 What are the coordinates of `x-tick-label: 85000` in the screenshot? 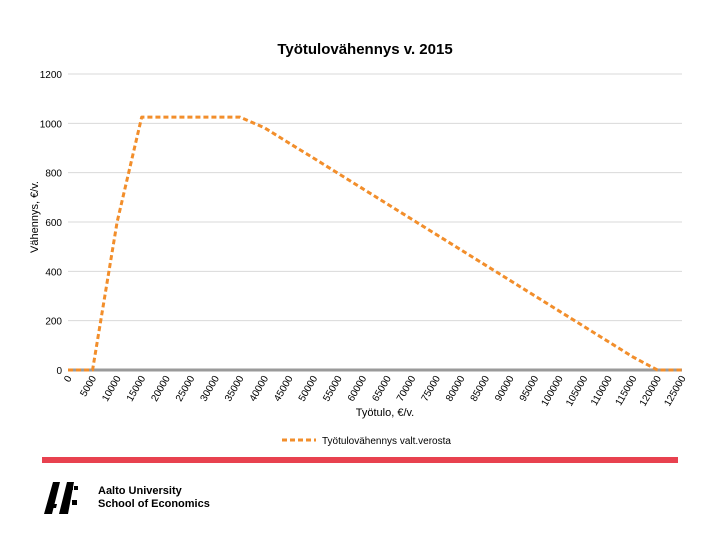 It's located at (481, 389).